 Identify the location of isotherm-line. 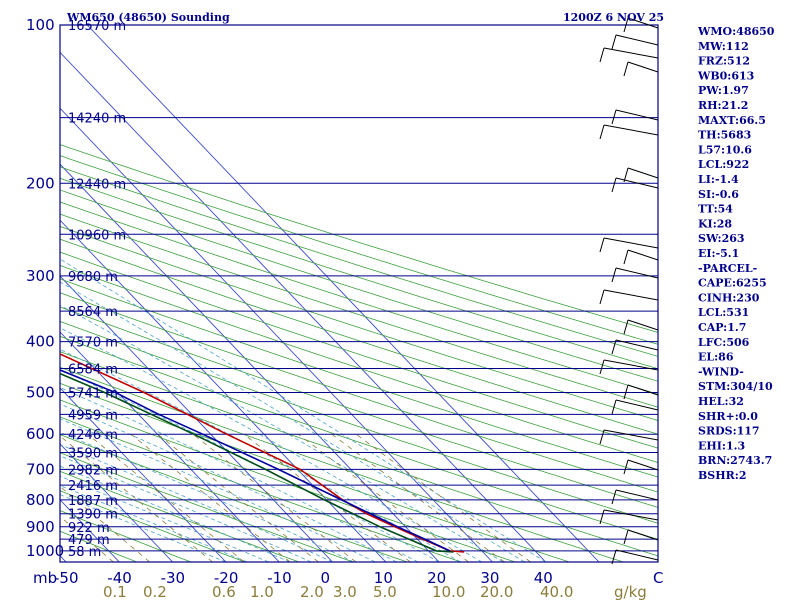
(6, 293).